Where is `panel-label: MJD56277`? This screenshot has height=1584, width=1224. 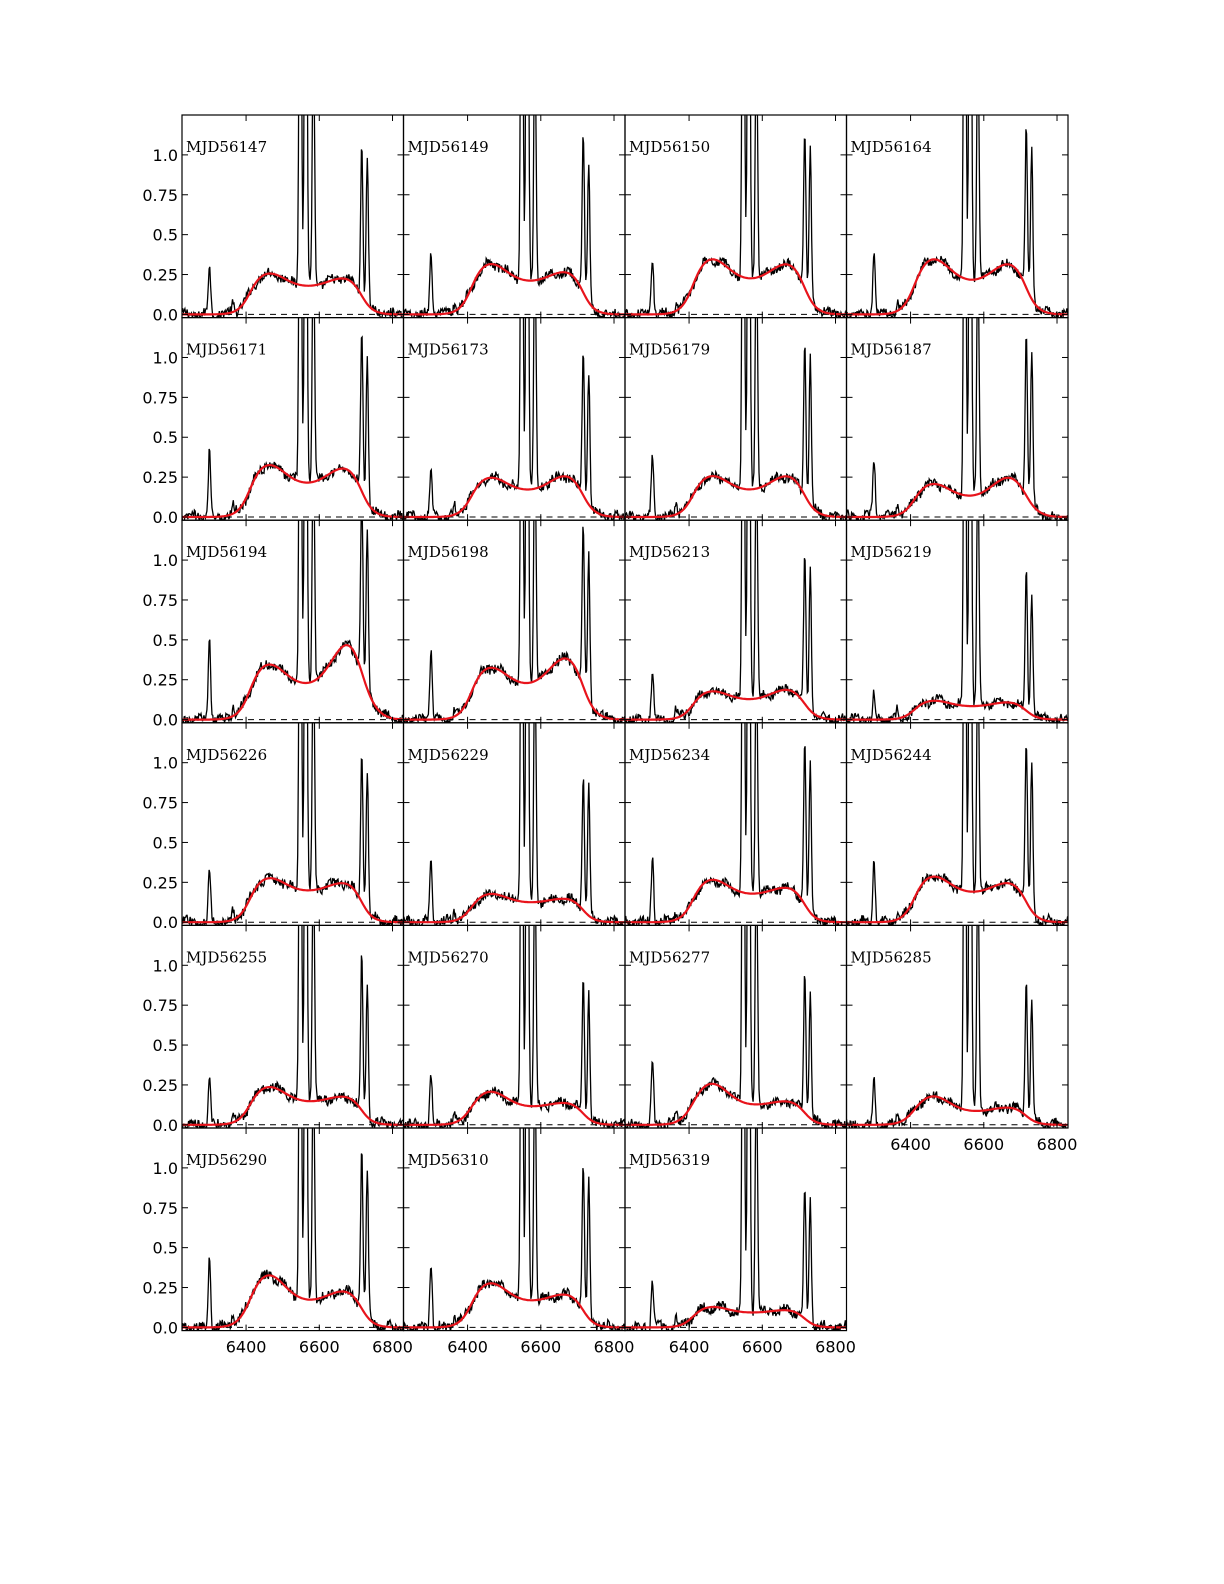
panel-label: MJD56277 is located at coordinates (669, 957).